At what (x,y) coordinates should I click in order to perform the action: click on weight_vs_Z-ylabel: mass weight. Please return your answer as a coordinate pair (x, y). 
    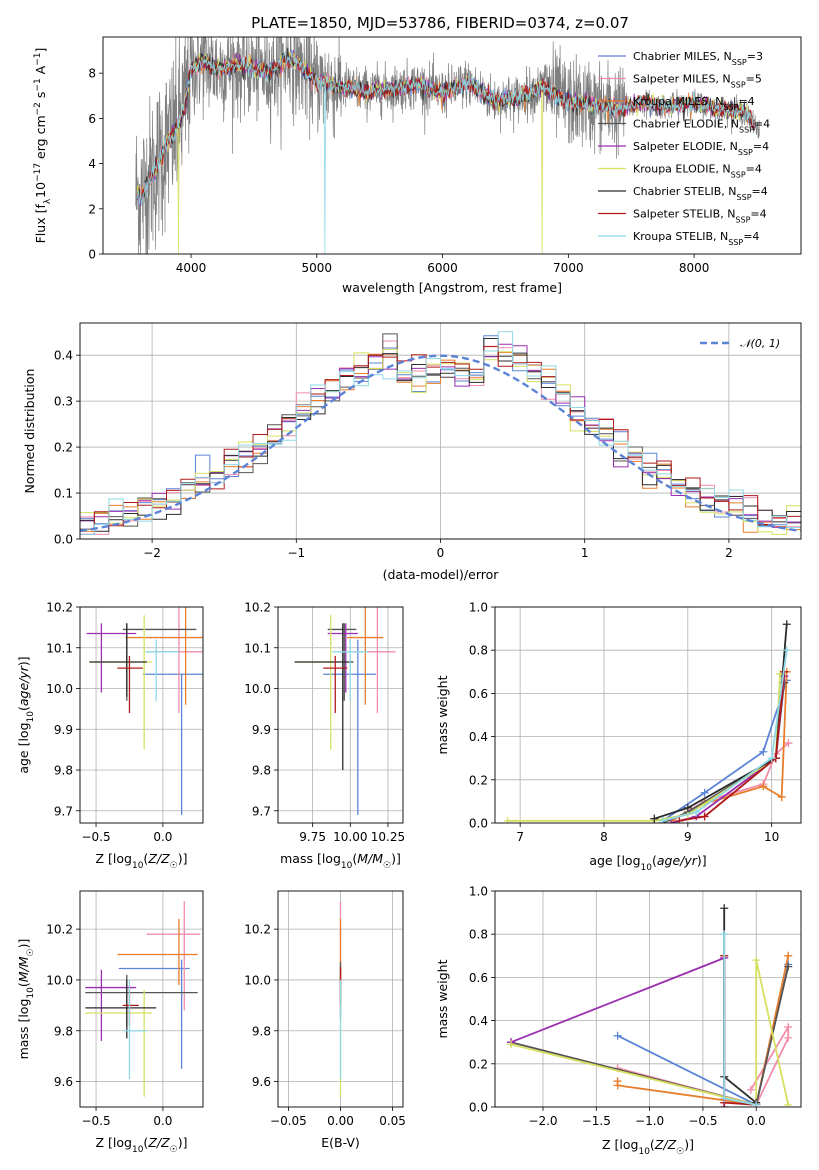
    Looking at the image, I should click on (442, 998).